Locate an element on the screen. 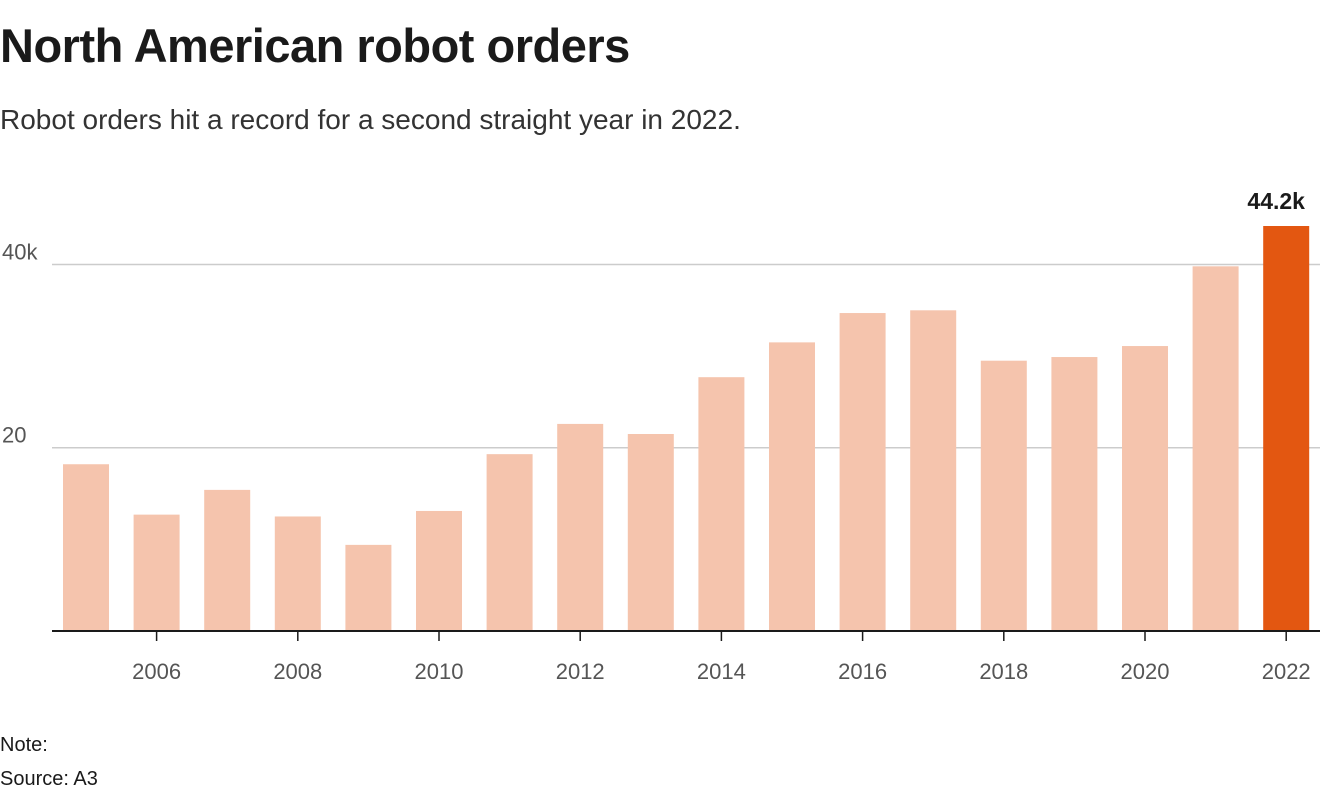 This screenshot has width=1320, height=800. bar-2020 is located at coordinates (1145, 488).